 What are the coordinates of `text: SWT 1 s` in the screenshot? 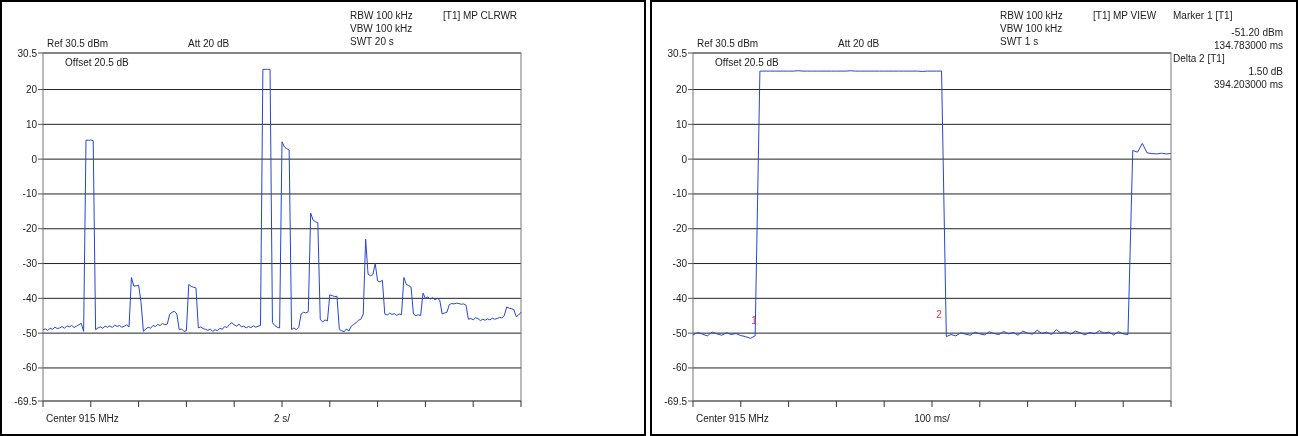 It's located at (1019, 41).